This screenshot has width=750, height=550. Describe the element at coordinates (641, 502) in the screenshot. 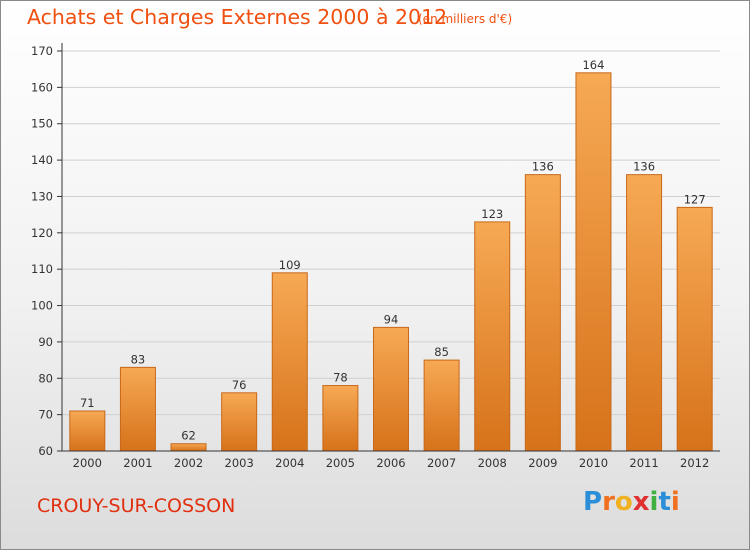

I see `logo-letter: x` at that location.